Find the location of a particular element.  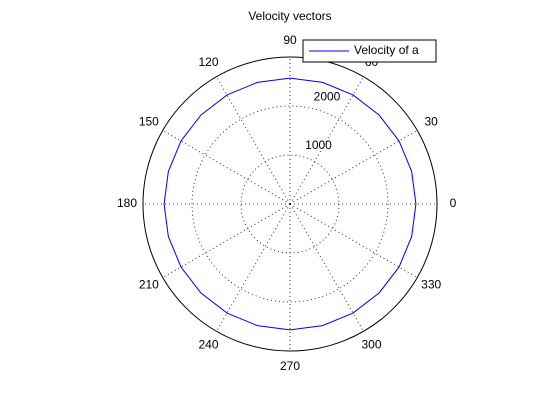

r-tick-label: 2000 is located at coordinates (327, 97).